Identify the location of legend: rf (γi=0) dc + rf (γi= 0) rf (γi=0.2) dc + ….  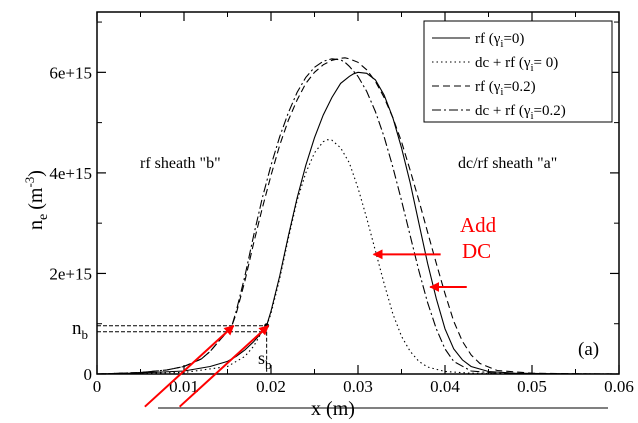
(518, 71).